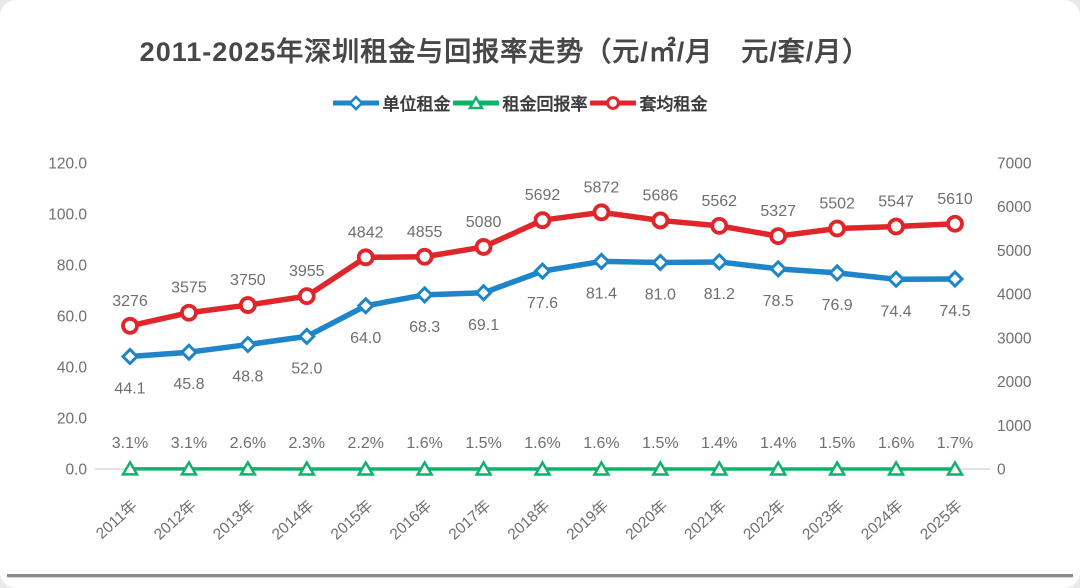  Describe the element at coordinates (174, 520) in the screenshot. I see `x-axis-label: 2012年` at that location.